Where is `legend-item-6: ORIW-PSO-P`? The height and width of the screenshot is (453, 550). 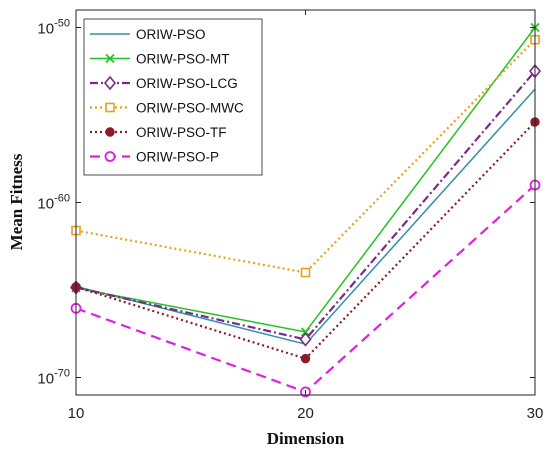 legend-item-6: ORIW-PSO-P is located at coordinates (154, 157).